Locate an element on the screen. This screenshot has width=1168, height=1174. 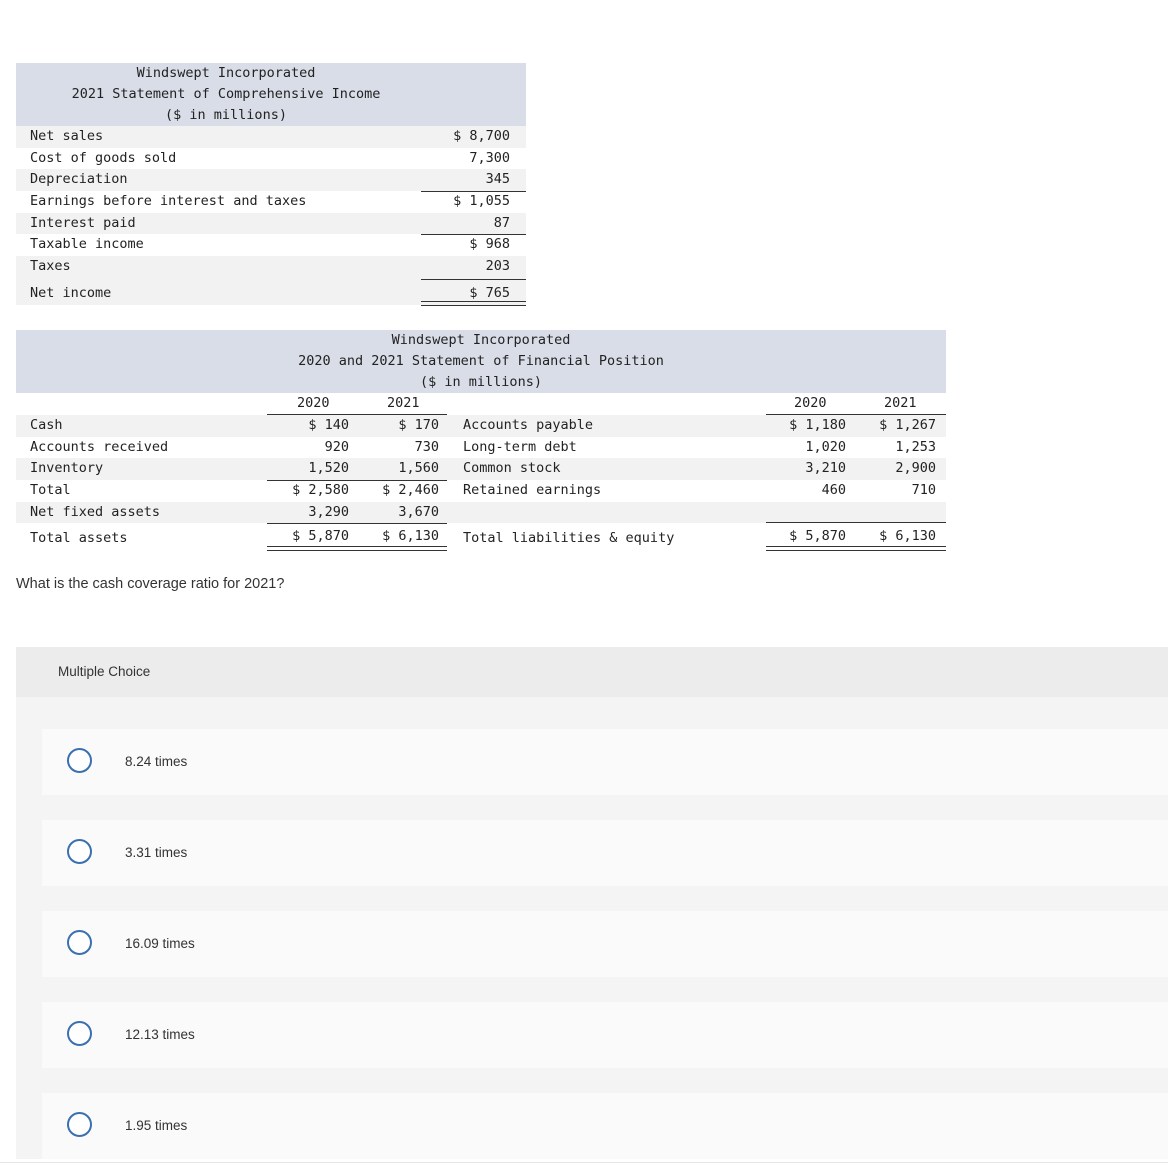
year-2020-assets: 2020 is located at coordinates (313, 403).